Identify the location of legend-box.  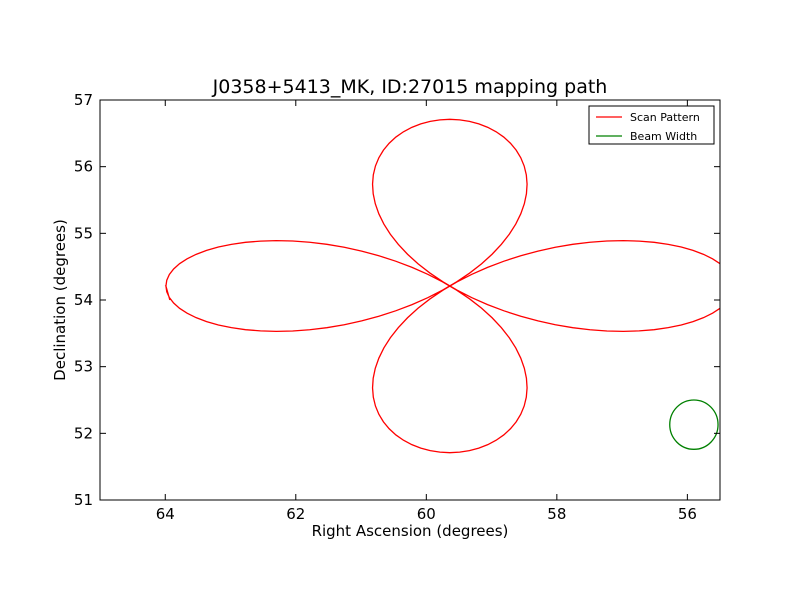
(651, 125).